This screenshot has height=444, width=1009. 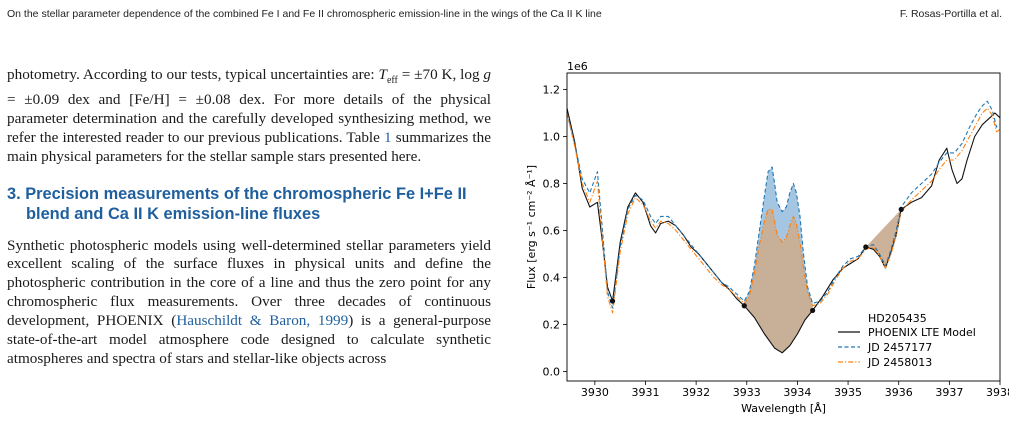 I want to click on legend-label-3: JD 2458013, so click(x=899, y=362).